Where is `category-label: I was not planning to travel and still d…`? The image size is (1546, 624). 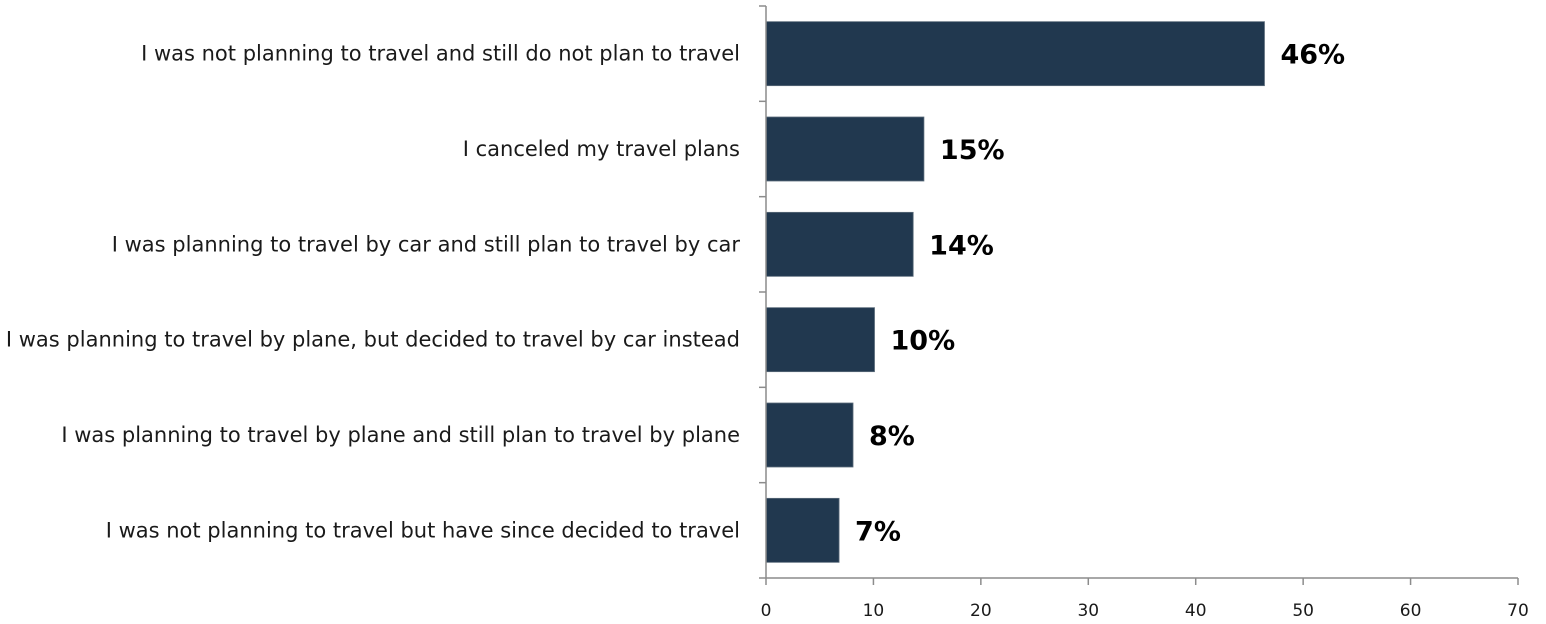
category-label: I was not planning to travel and still d… is located at coordinates (440, 54).